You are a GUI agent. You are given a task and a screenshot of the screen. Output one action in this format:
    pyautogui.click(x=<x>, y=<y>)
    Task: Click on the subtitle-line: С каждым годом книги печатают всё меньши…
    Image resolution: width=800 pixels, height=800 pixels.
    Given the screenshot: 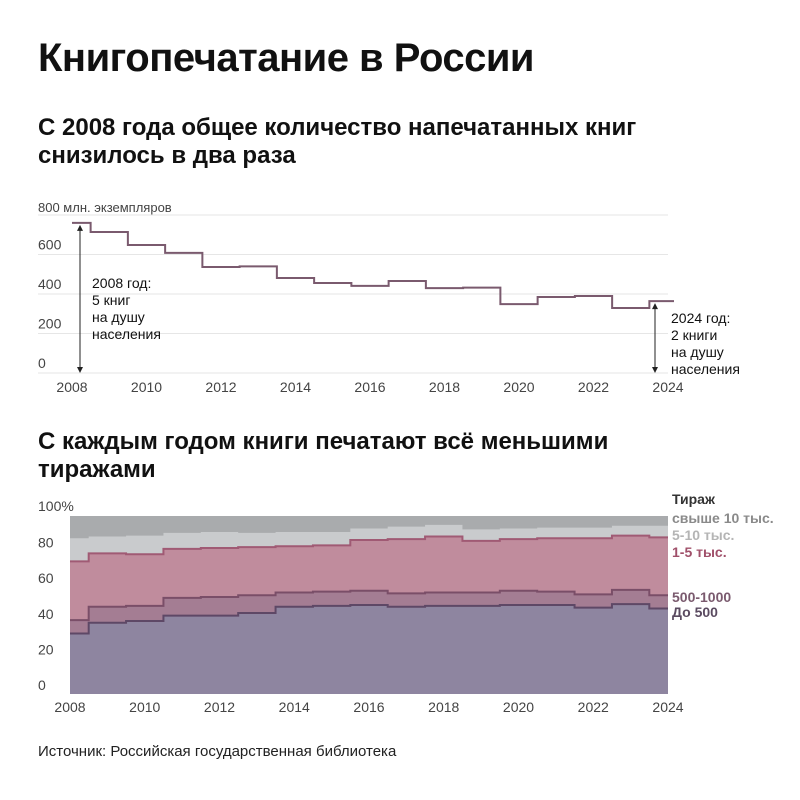 What is the action you would take?
    pyautogui.click(x=323, y=441)
    